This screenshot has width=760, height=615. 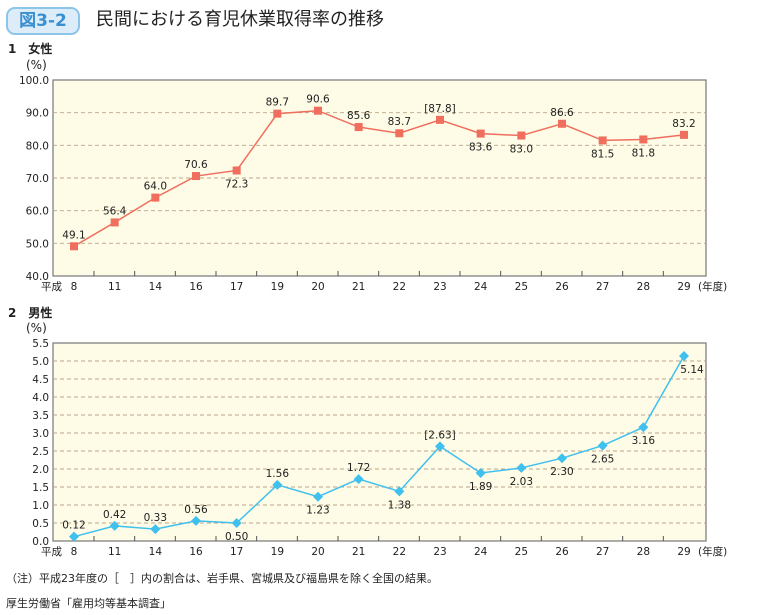 I want to click on female-y-tick-label: 90.0, so click(x=37, y=114).